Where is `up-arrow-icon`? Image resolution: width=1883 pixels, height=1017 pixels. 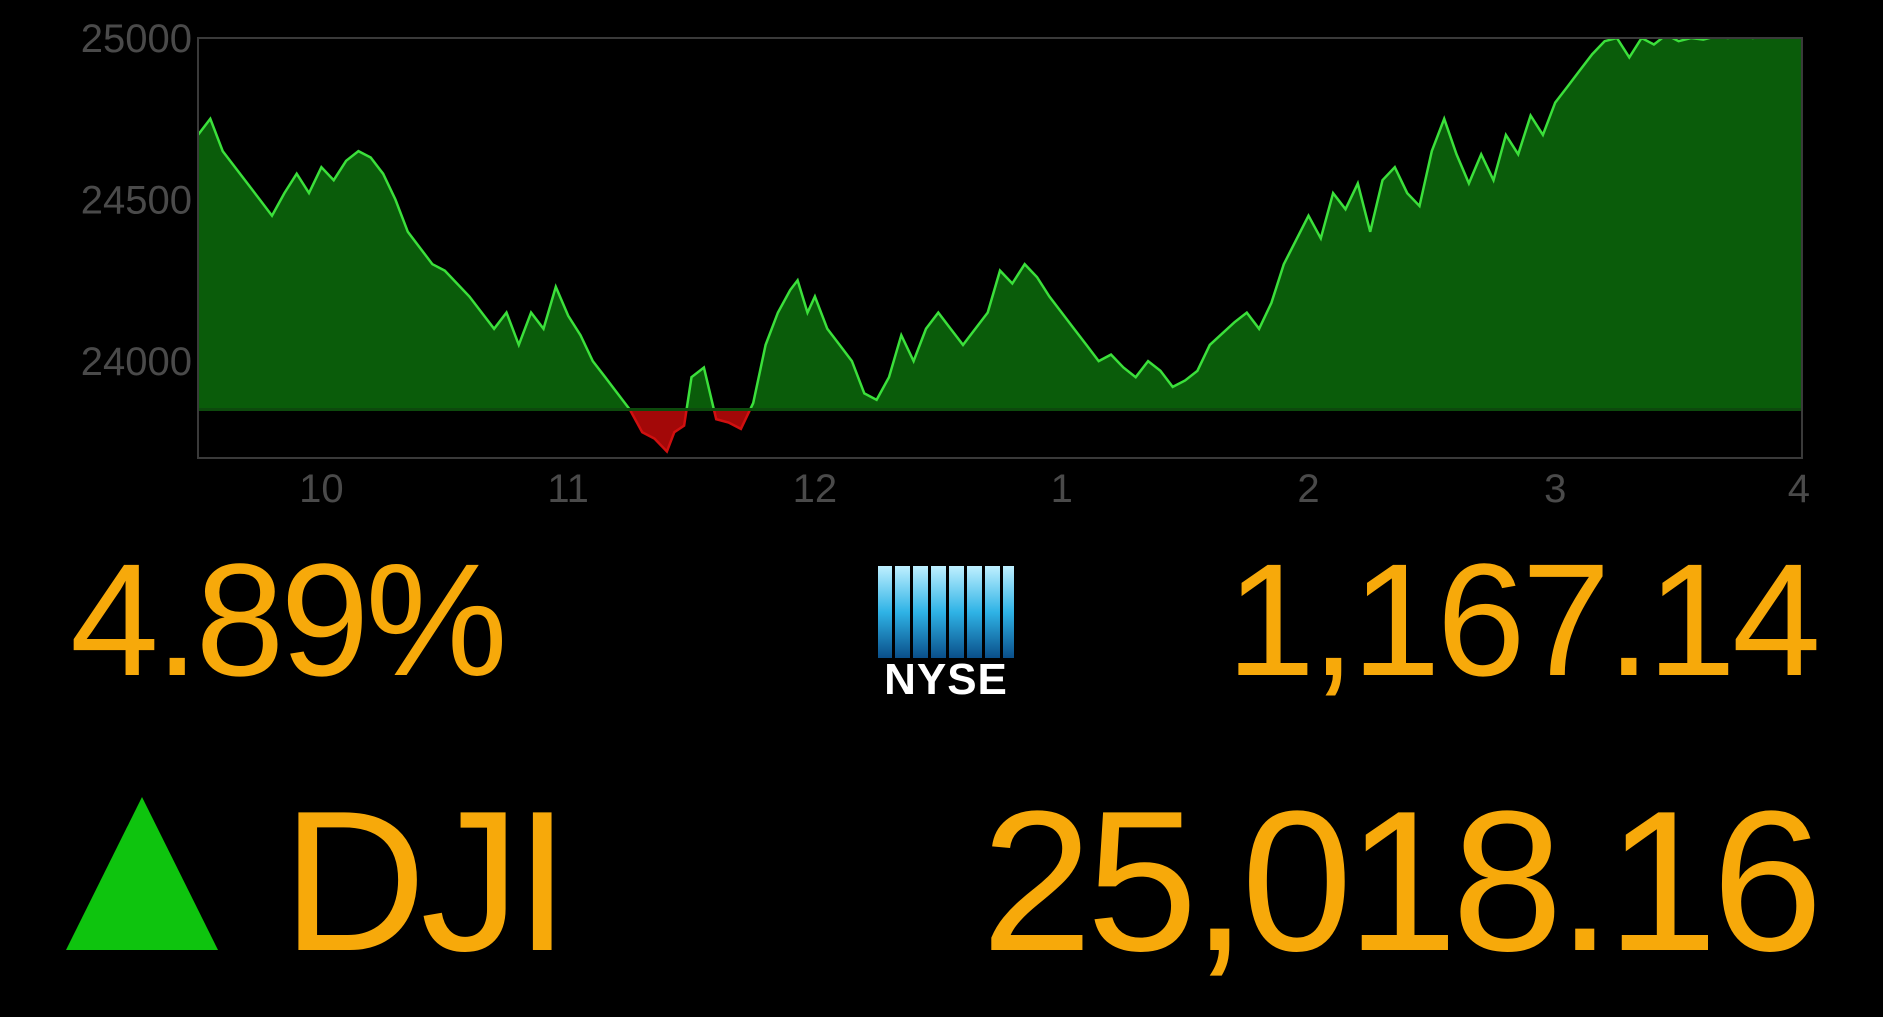 up-arrow-icon is located at coordinates (142, 873).